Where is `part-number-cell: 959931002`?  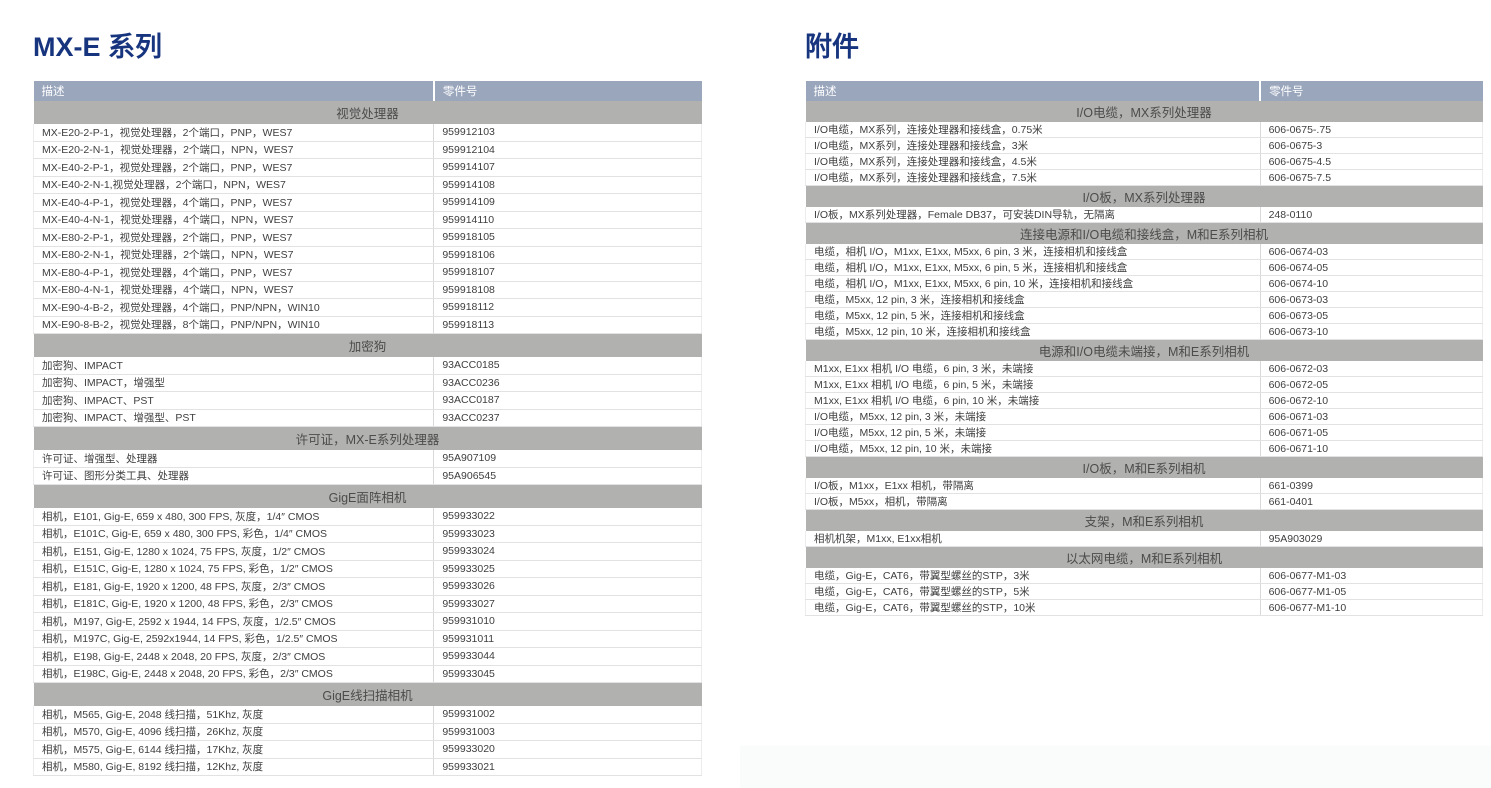
part-number-cell: 959931002 is located at coordinates (567, 715).